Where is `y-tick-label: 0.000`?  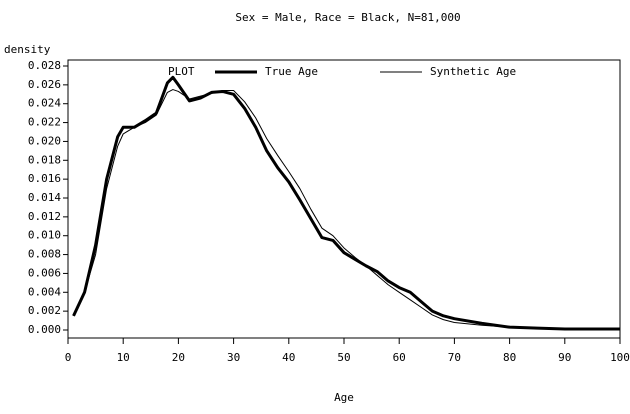 y-tick-label: 0.000 is located at coordinates (44, 329).